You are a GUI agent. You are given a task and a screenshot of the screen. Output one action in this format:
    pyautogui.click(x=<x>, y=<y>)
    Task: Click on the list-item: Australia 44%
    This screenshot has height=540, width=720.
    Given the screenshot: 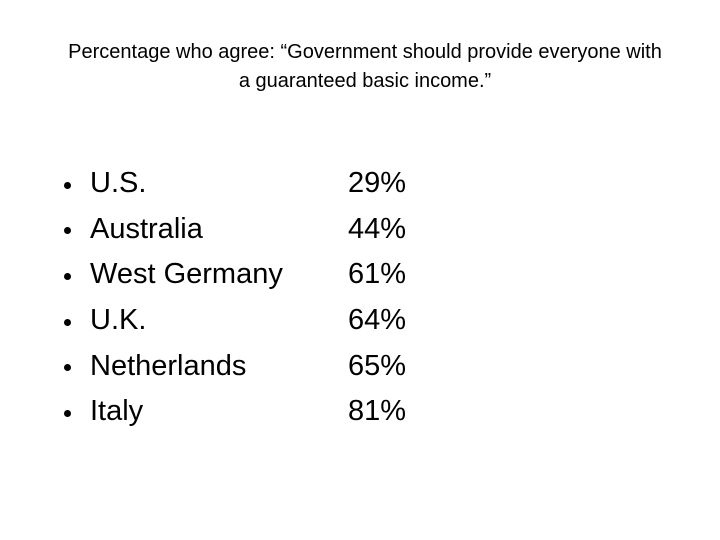 What is the action you would take?
    pyautogui.click(x=272, y=230)
    